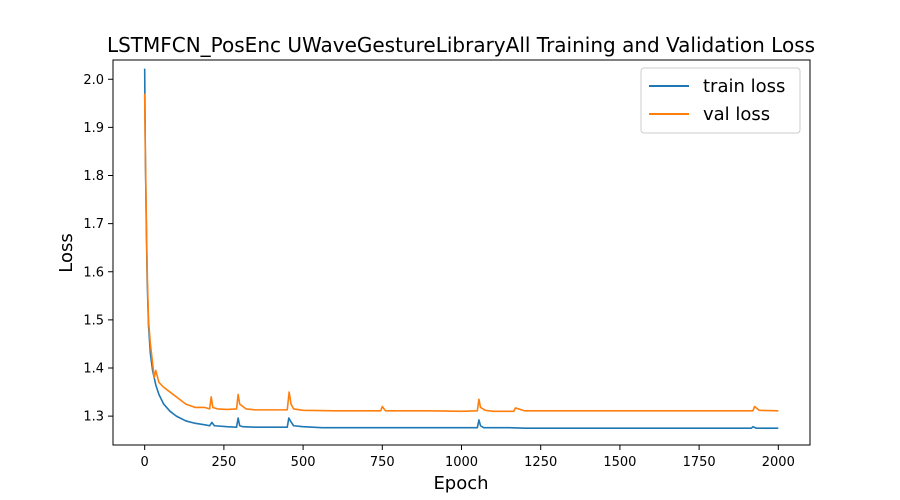 The image size is (900, 500). Describe the element at coordinates (223, 462) in the screenshot. I see `x-tick-label: 250` at that location.